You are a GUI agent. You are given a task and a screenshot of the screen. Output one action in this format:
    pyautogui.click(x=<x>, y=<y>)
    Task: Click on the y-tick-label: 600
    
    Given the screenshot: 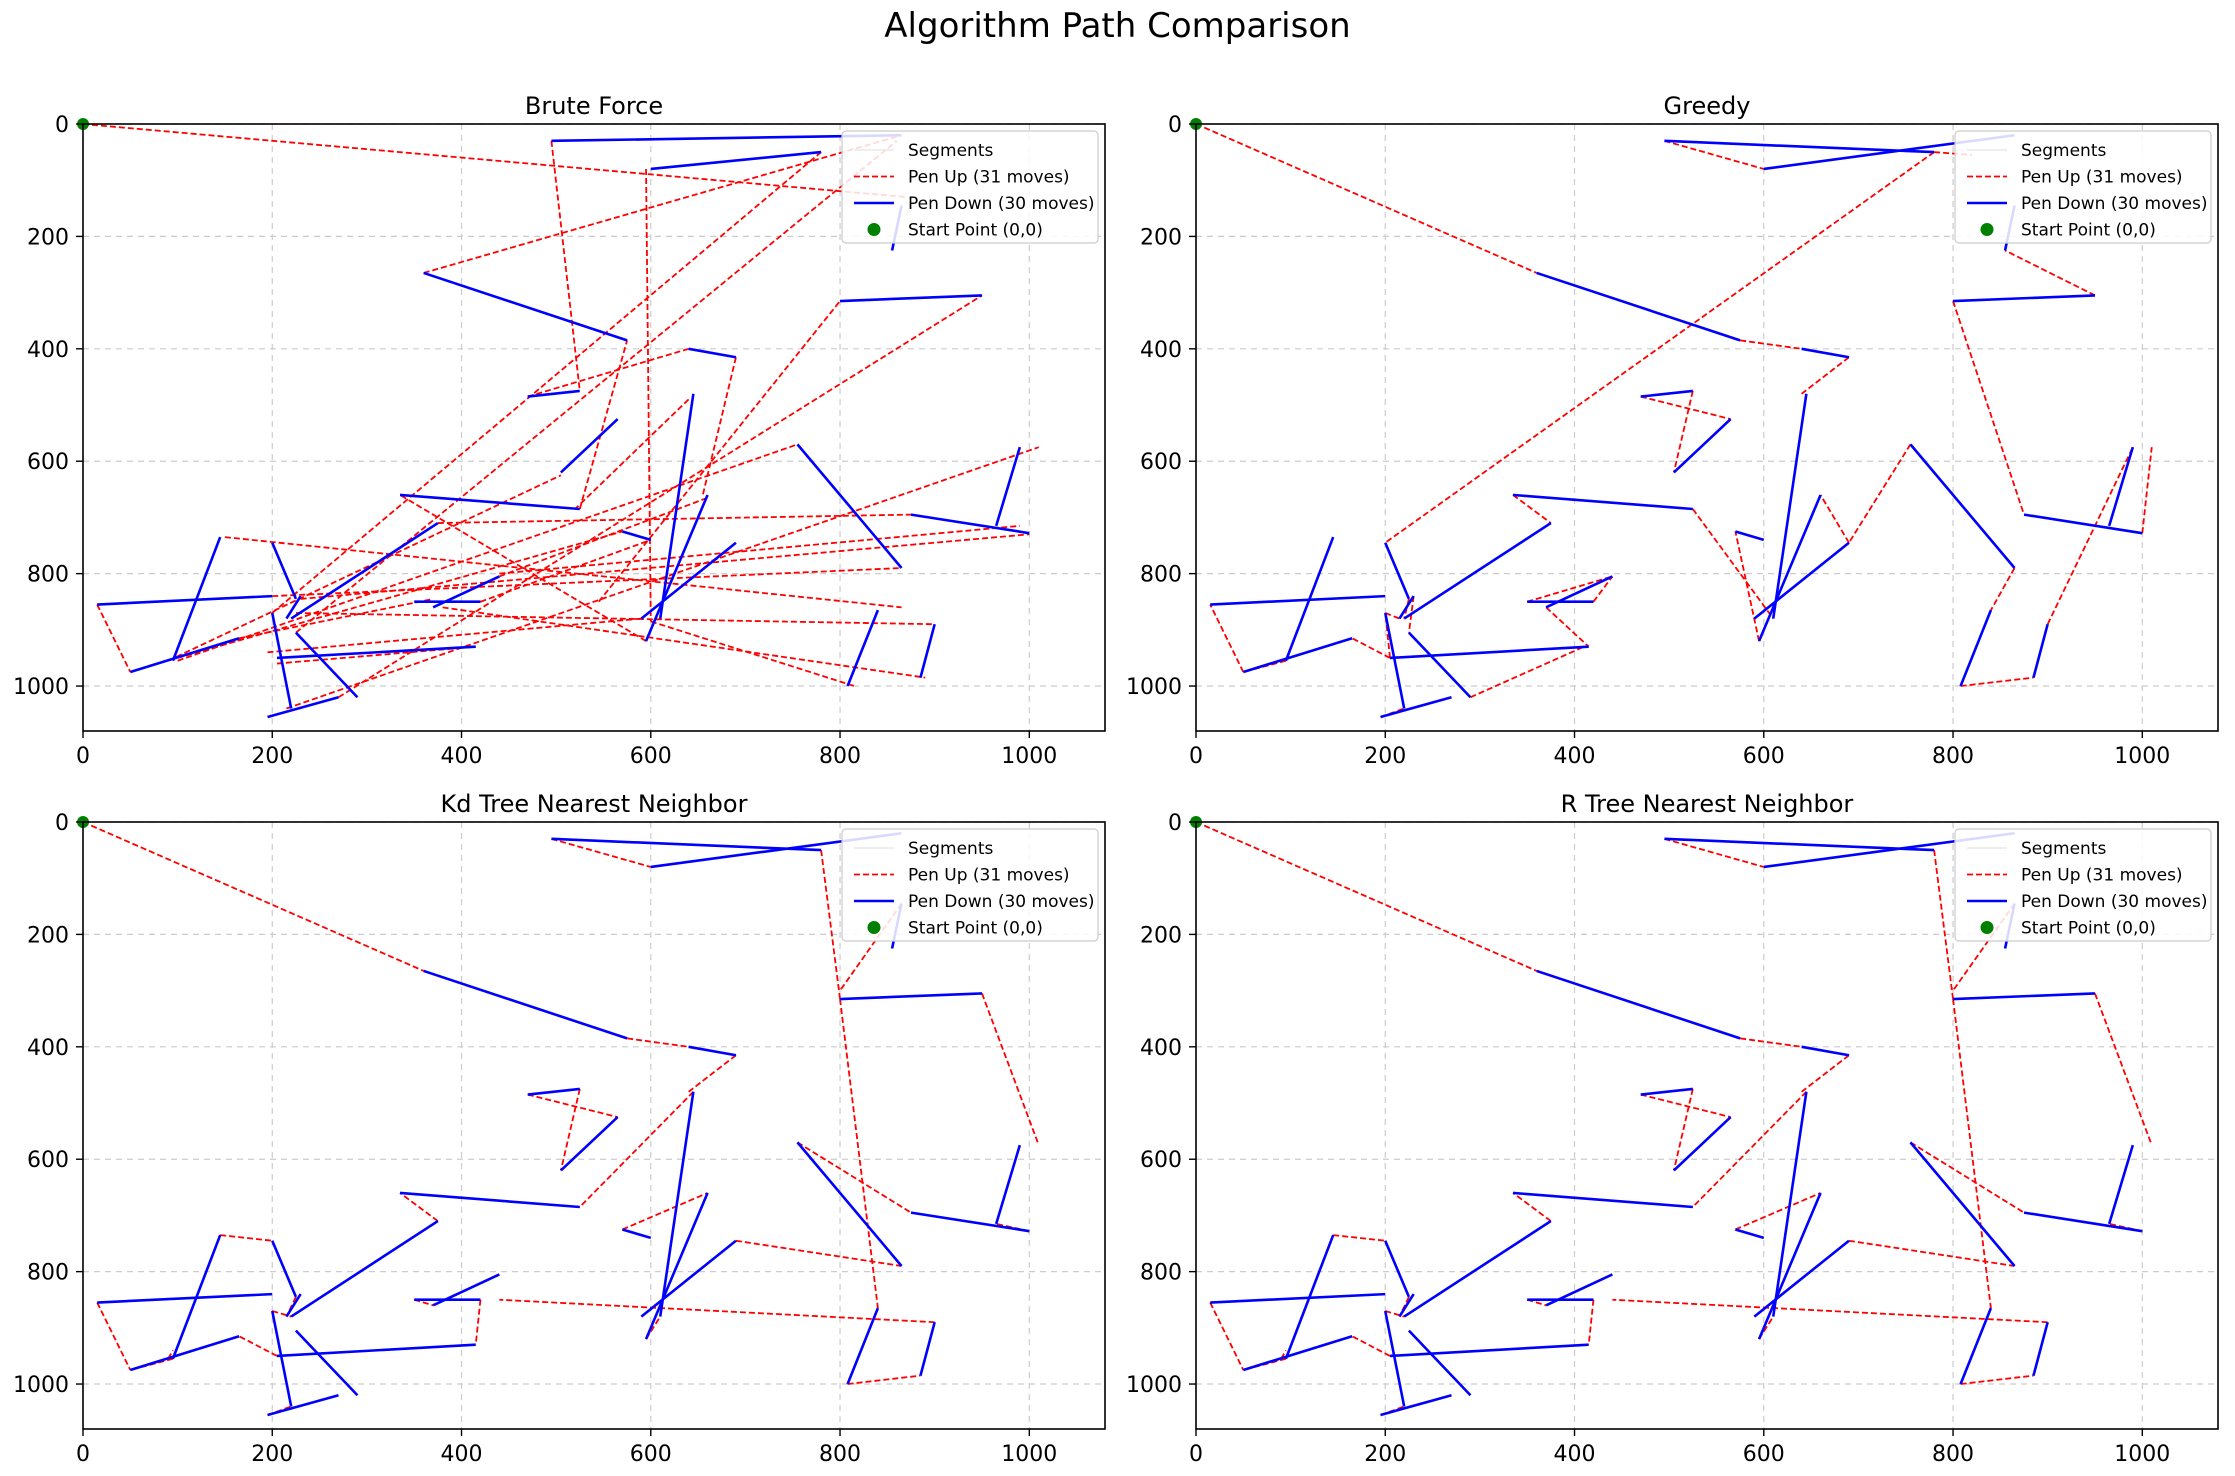 What is the action you would take?
    pyautogui.click(x=1161, y=462)
    